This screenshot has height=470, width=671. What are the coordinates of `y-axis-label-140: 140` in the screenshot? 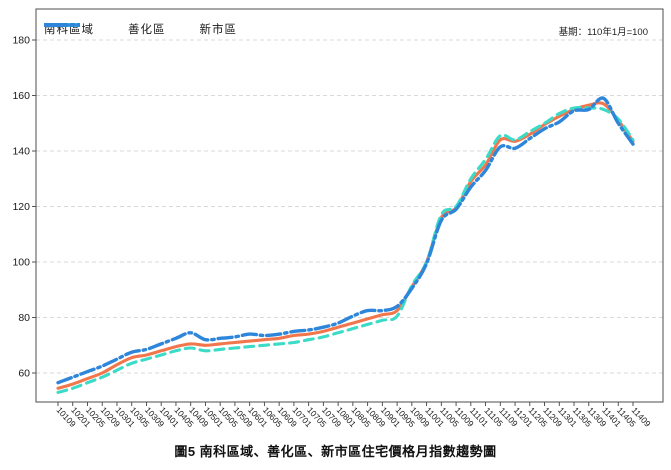 It's located at (21, 152).